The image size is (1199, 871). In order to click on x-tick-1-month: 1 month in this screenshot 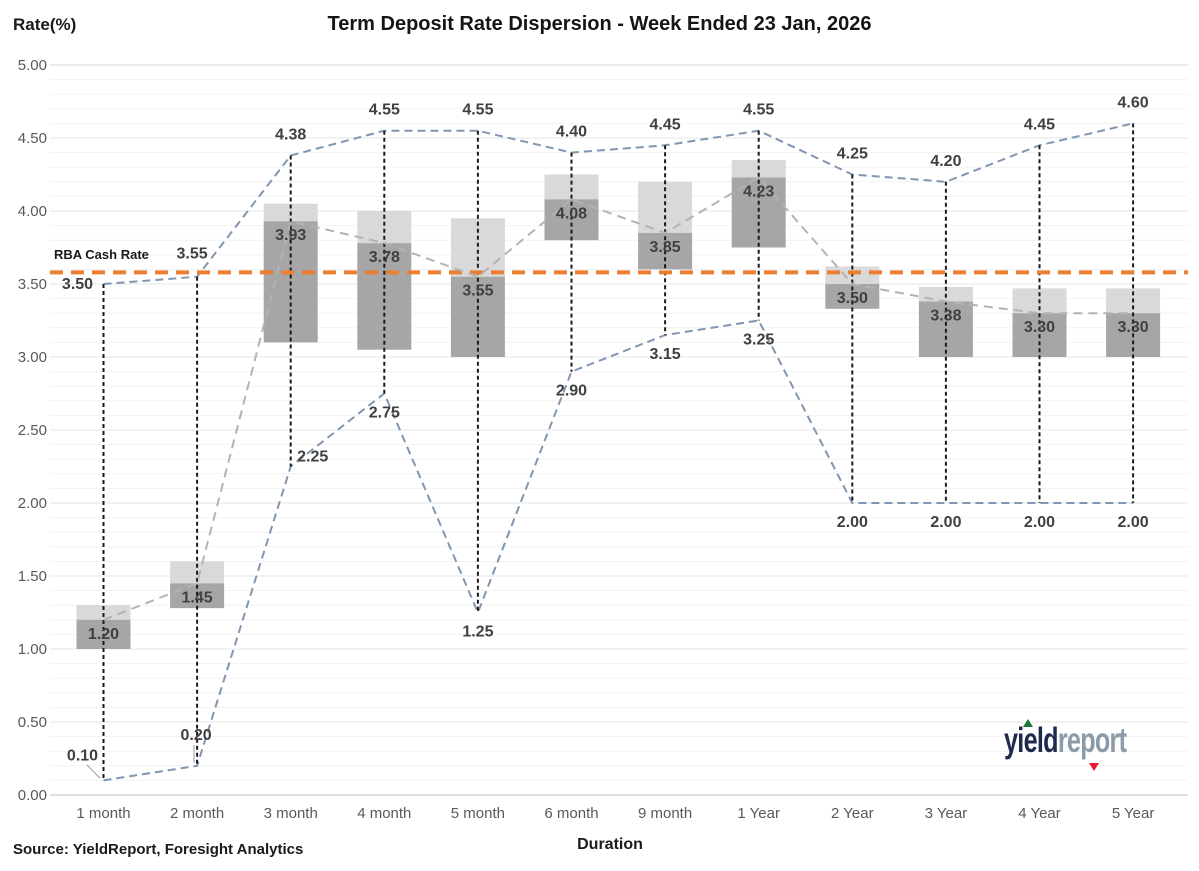, I will do `click(103, 813)`.